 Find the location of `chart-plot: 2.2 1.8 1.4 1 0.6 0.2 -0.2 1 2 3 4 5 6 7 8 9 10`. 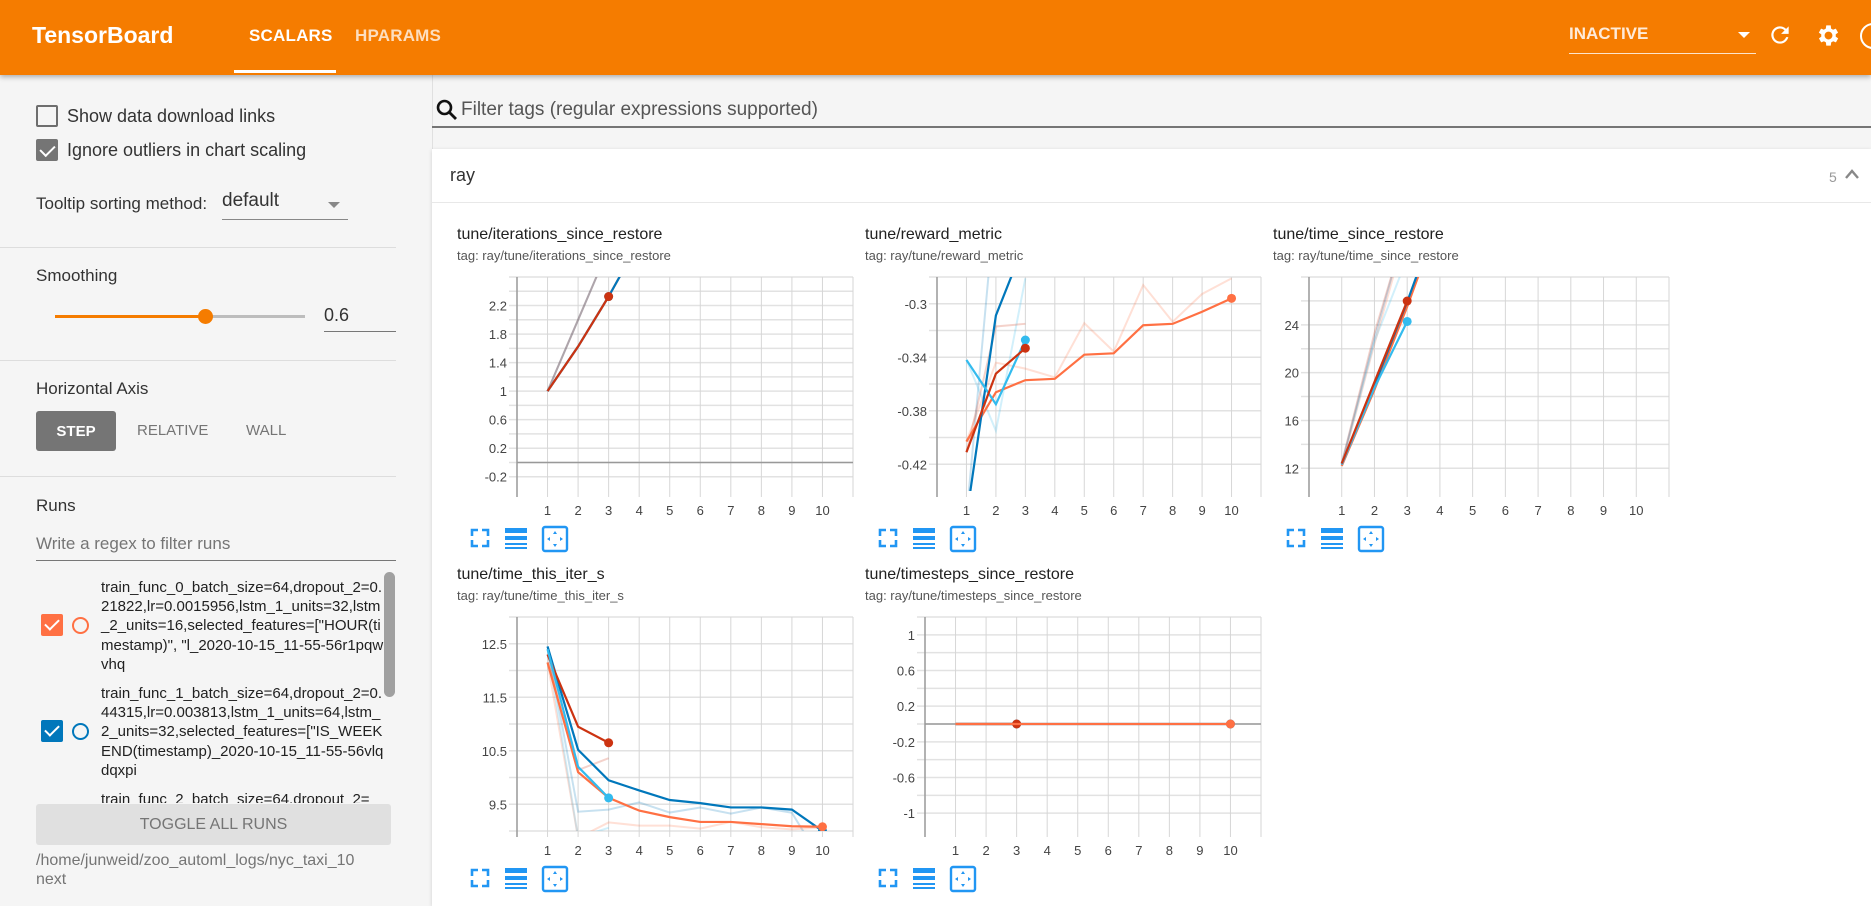

chart-plot: 2.2 1.8 1.4 1 0.6 0.2 -0.2 1 2 3 4 5 6 7 8 9 10 is located at coordinates (667, 373).